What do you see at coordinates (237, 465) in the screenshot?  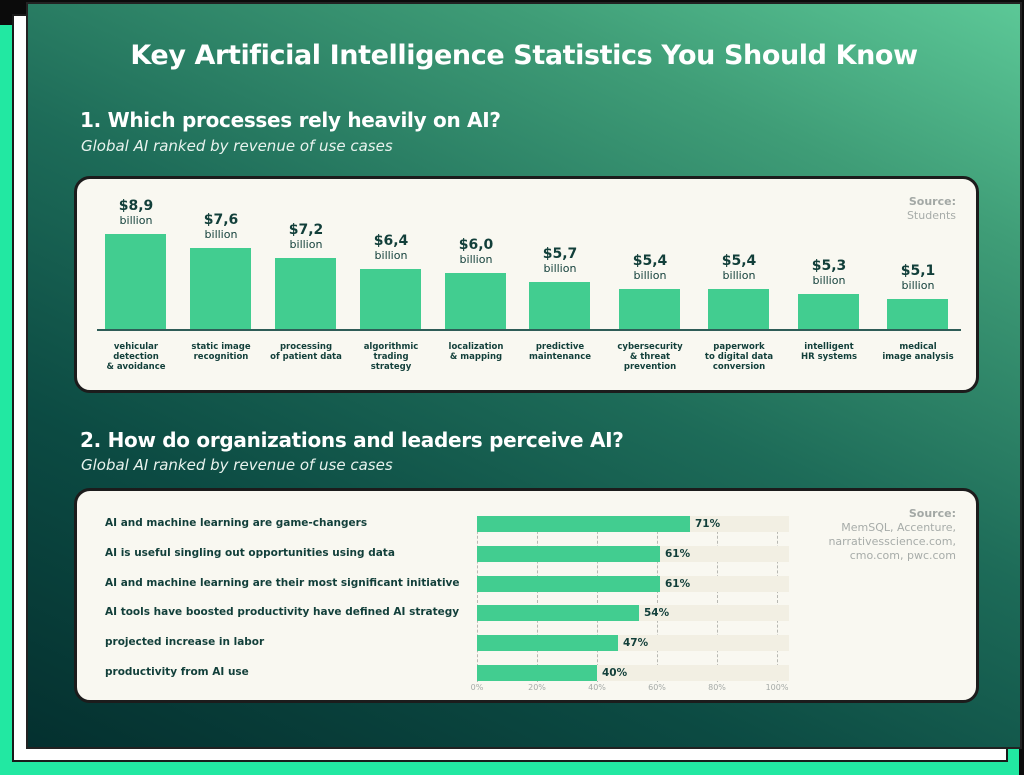 I see `section2-subtitle: Global AI ranked by revenue of use cases` at bounding box center [237, 465].